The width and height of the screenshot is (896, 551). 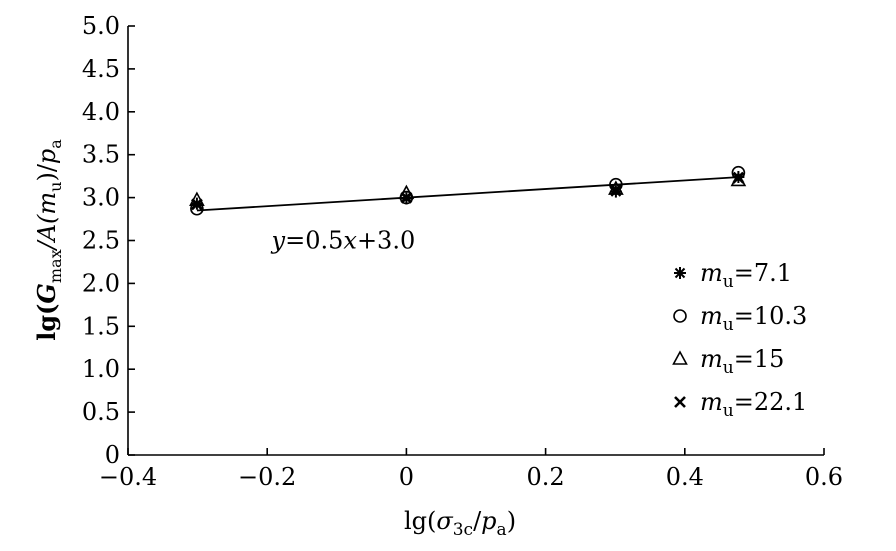 I want to click on x-tick-label: 0.2, so click(x=546, y=477).